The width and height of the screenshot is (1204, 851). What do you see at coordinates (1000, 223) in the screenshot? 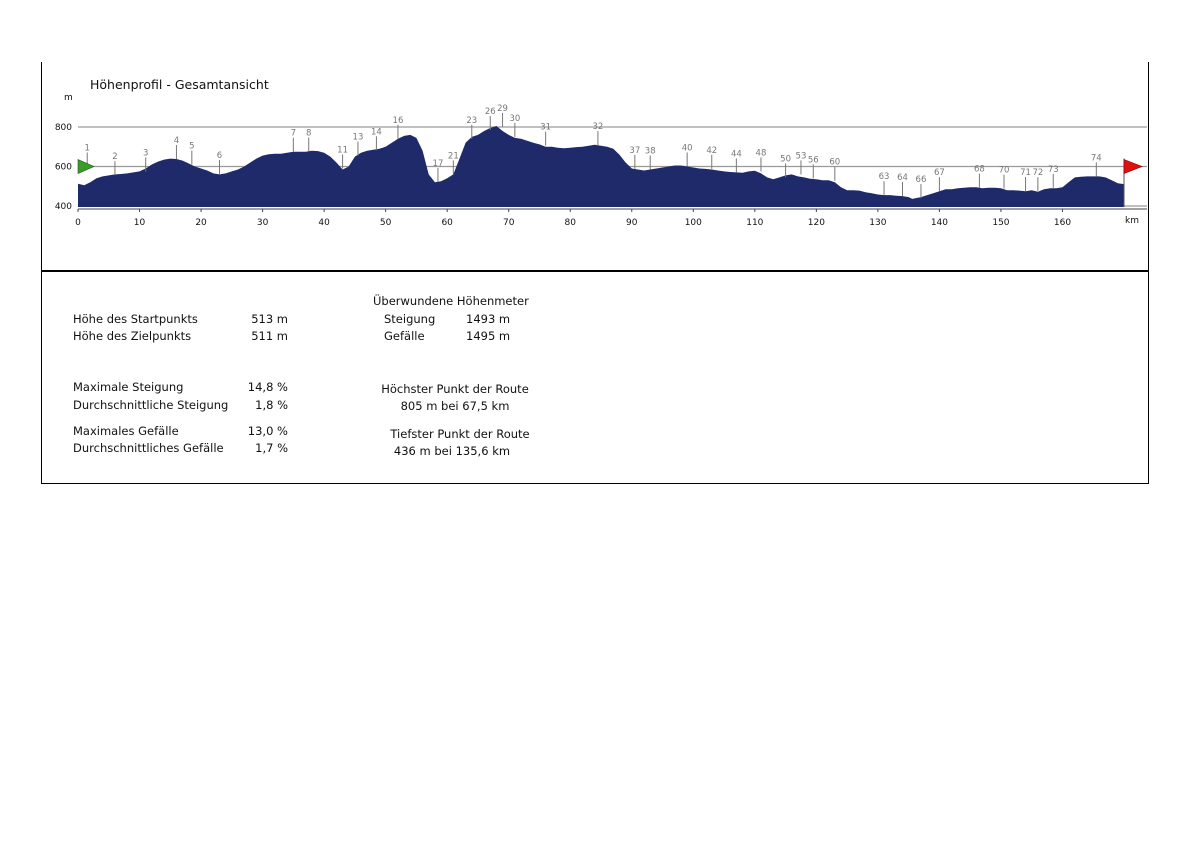
I see `x-tick-label: 150` at bounding box center [1000, 223].